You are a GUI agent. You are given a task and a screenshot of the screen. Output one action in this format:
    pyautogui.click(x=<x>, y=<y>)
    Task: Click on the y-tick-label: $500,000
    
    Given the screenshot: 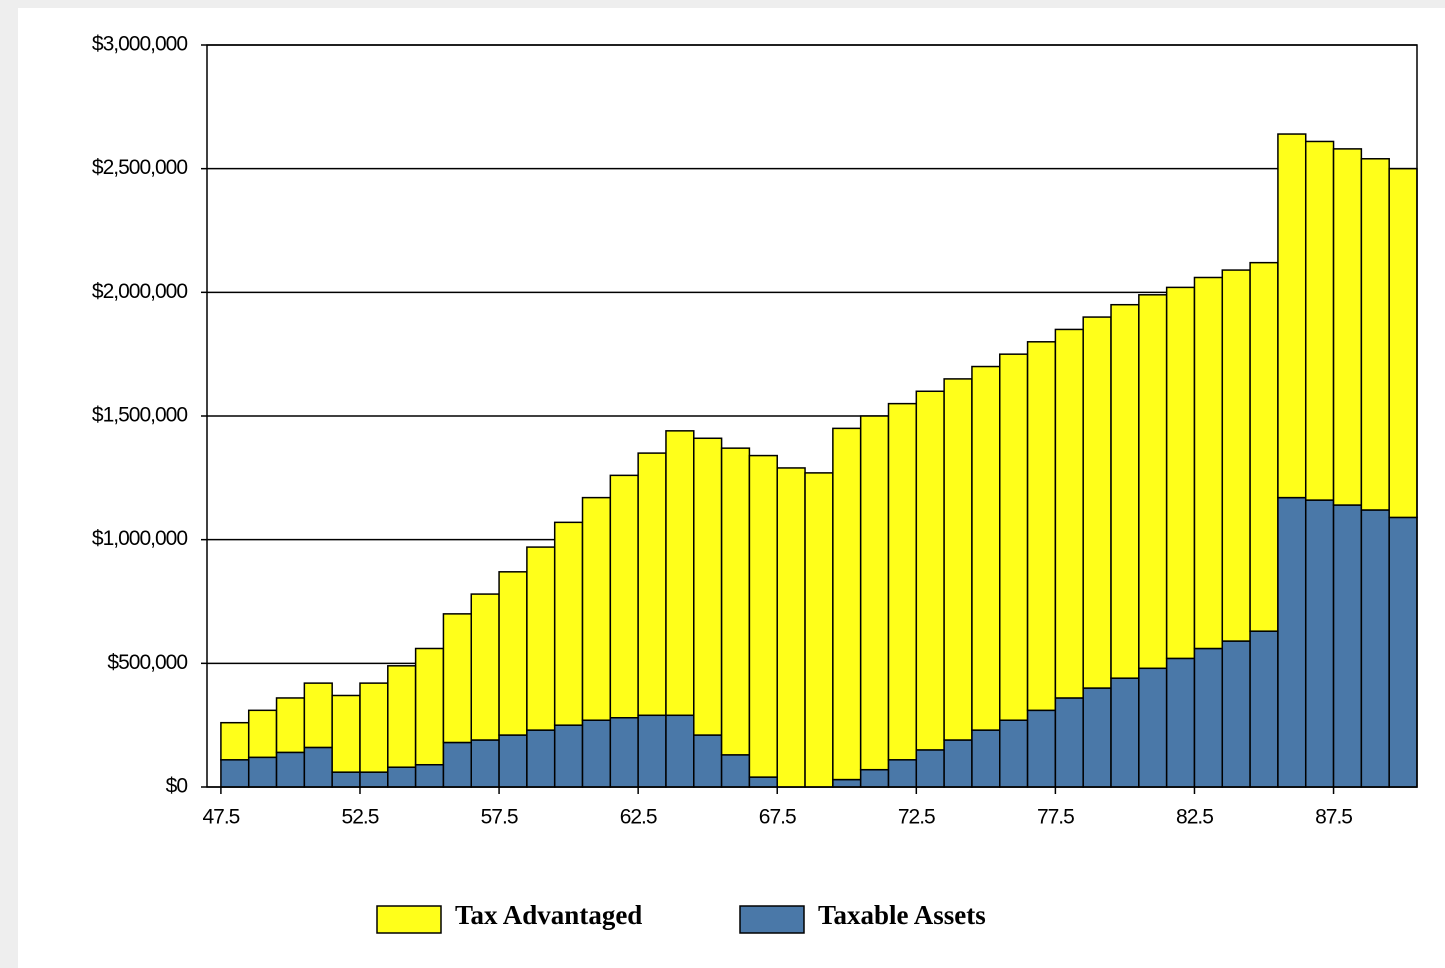 What is the action you would take?
    pyautogui.click(x=147, y=662)
    